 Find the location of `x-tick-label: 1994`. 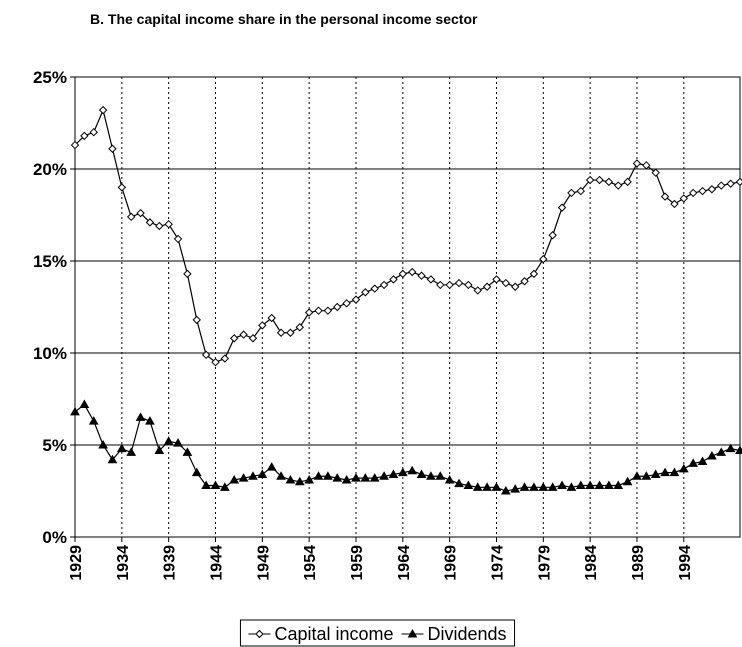

x-tick-label: 1994 is located at coordinates (685, 563).